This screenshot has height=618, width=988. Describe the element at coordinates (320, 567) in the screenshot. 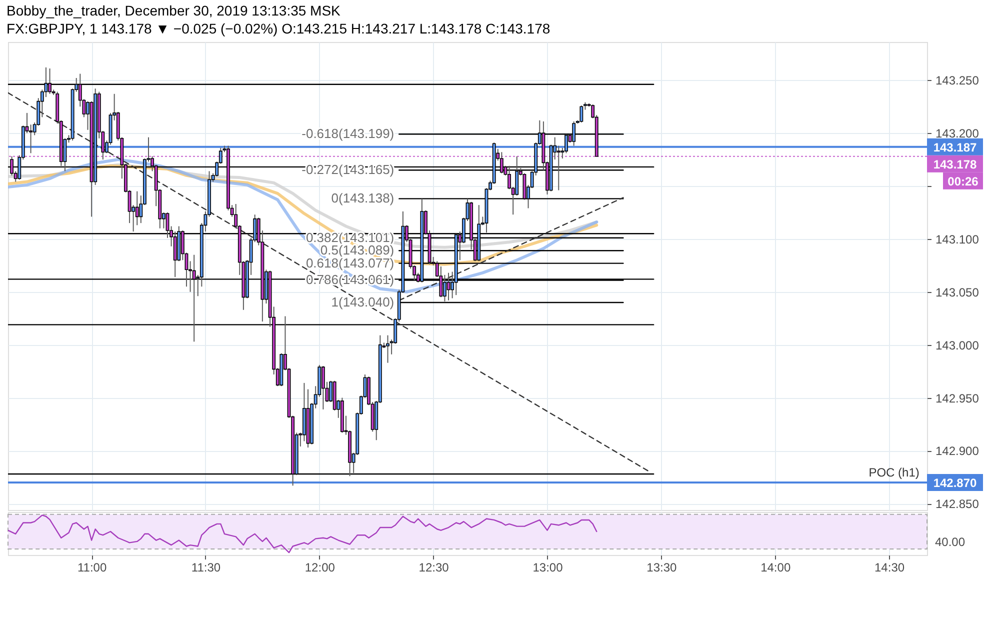

I see `x-tick-label: 12:00` at that location.